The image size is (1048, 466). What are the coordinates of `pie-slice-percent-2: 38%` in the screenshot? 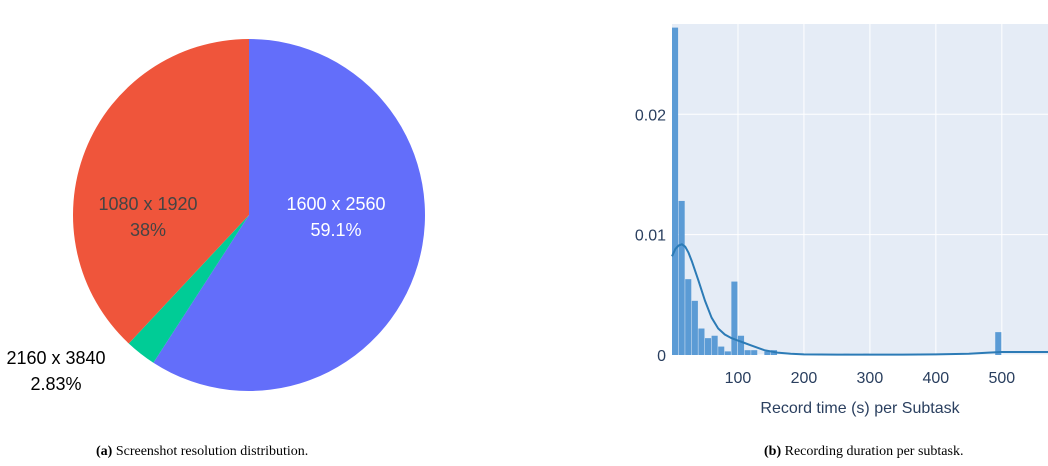 It's located at (148, 230).